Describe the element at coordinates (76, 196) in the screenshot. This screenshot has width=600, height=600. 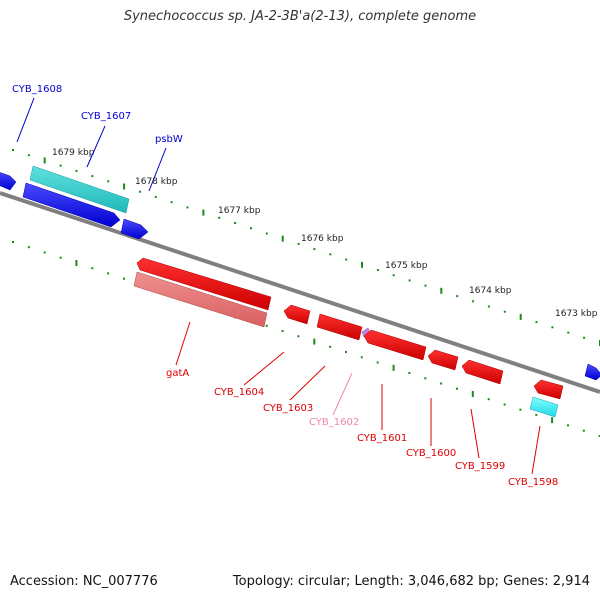
I see `gene-feature-cyb1607` at that location.